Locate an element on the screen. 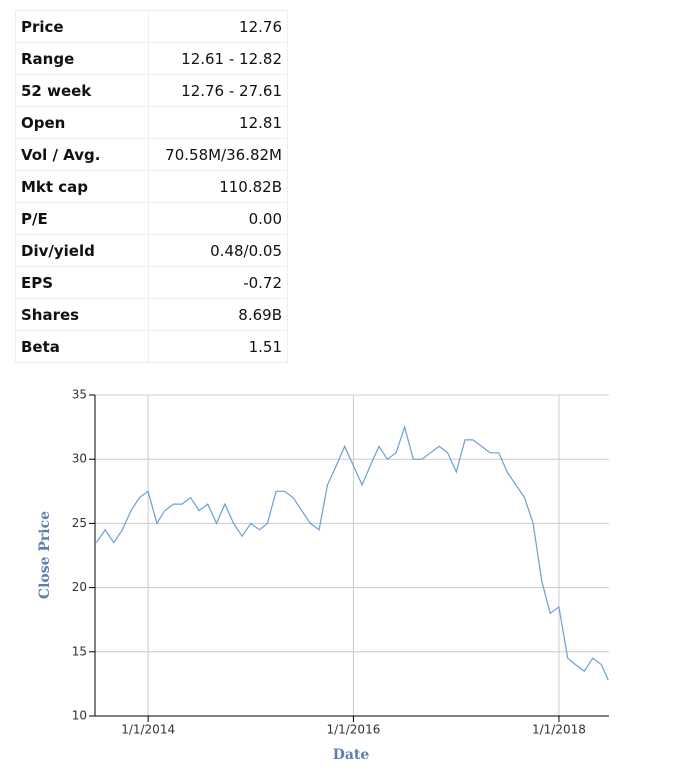 The image size is (684, 771). table-row: Mkt cap 110.82B is located at coordinates (151, 186).